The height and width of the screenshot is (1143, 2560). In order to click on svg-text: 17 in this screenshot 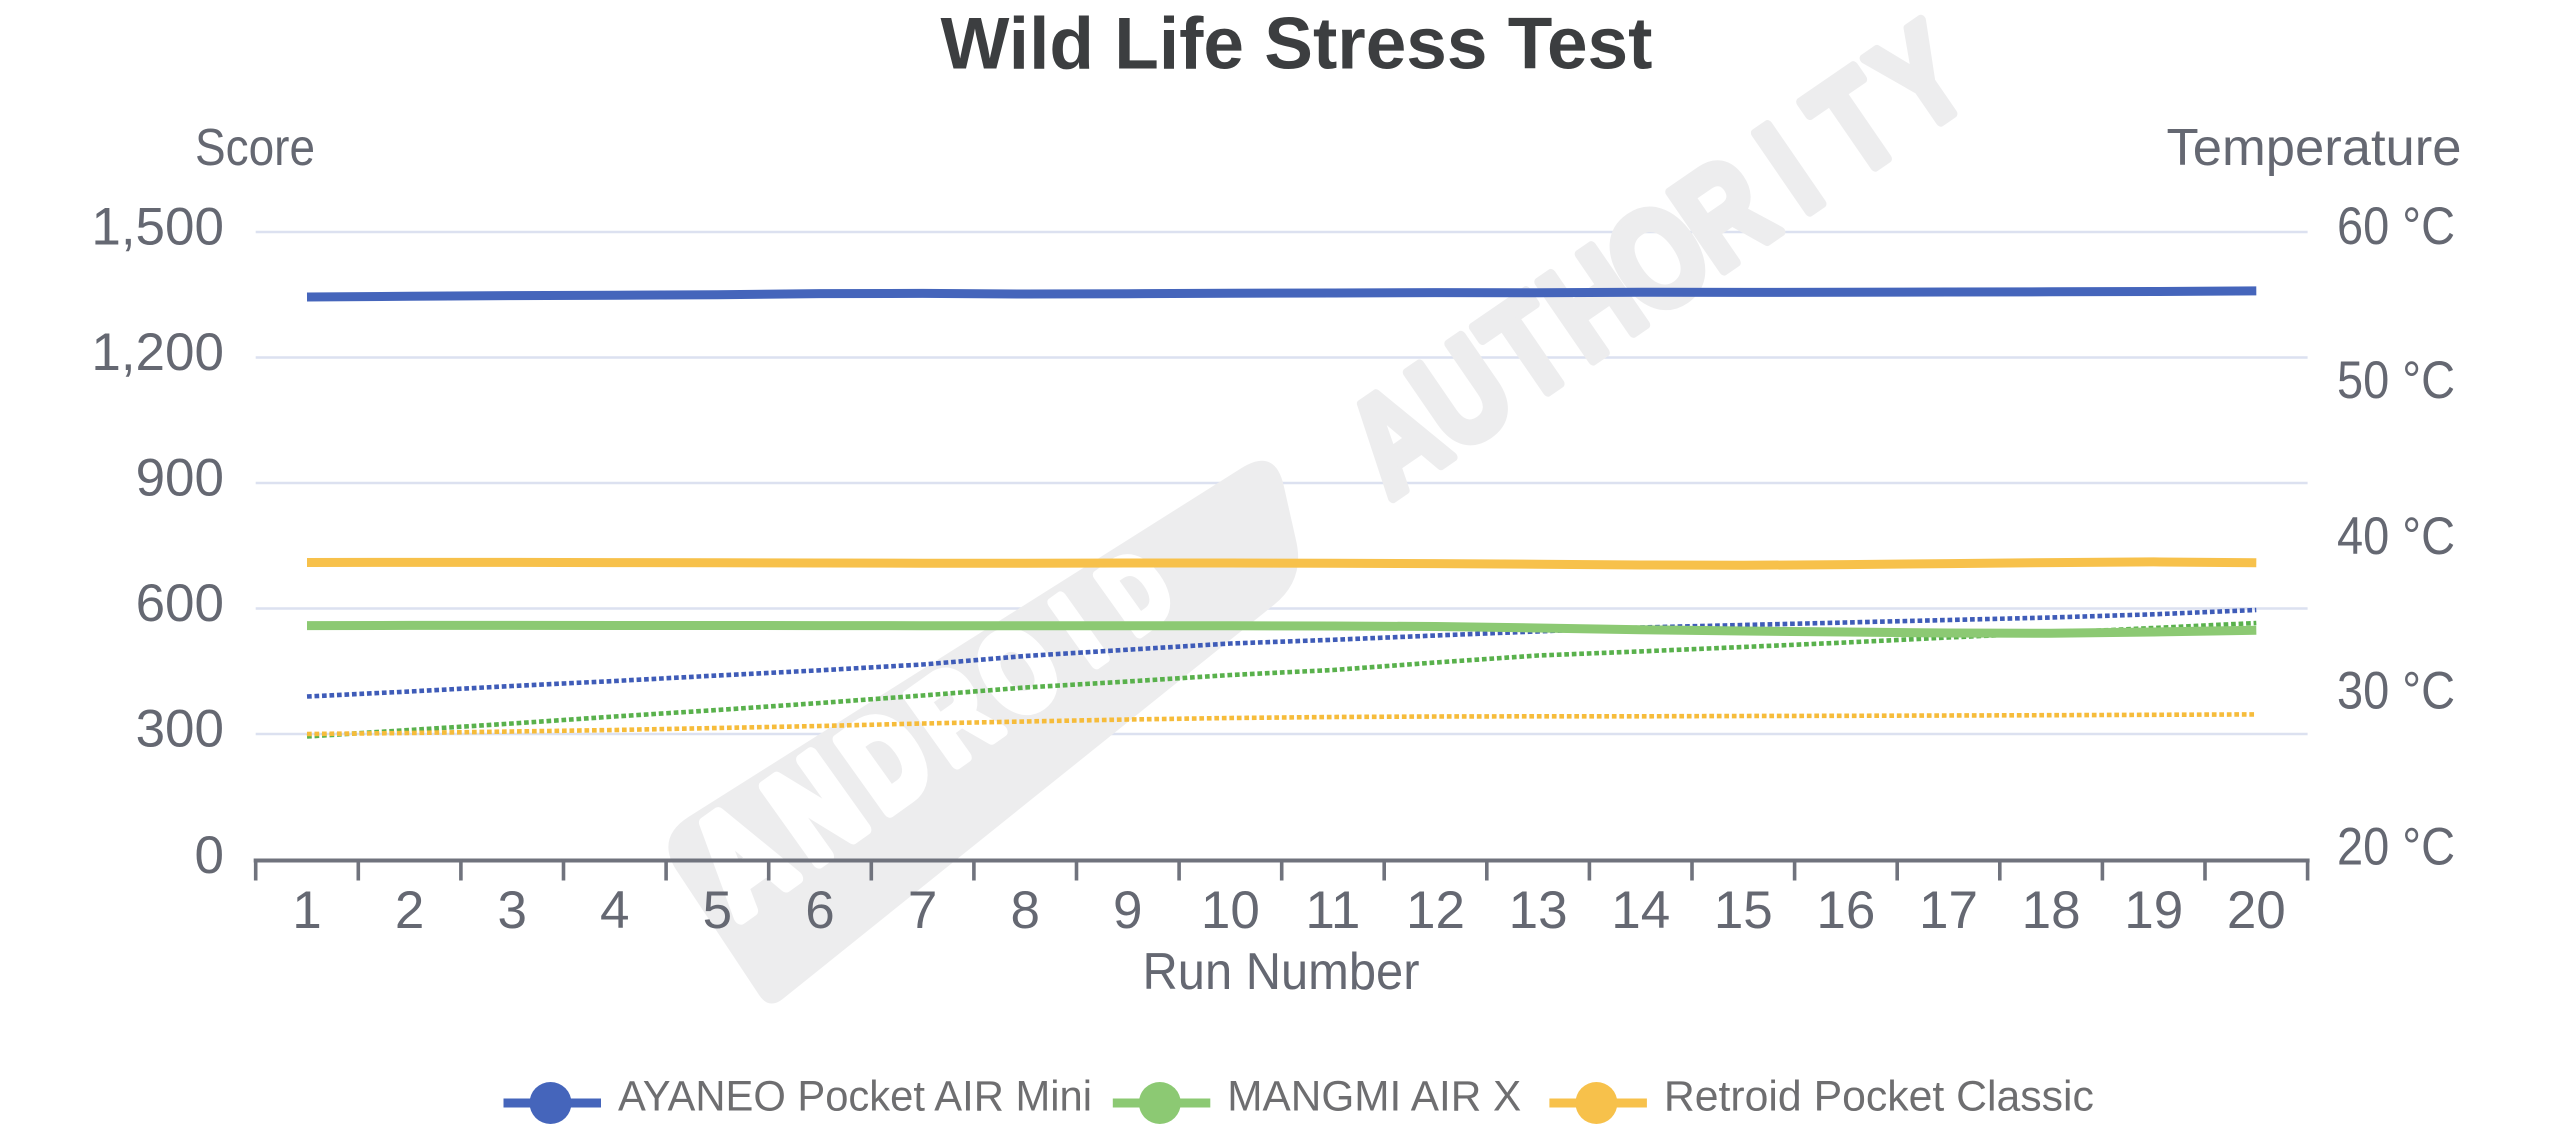, I will do `click(1948, 910)`.